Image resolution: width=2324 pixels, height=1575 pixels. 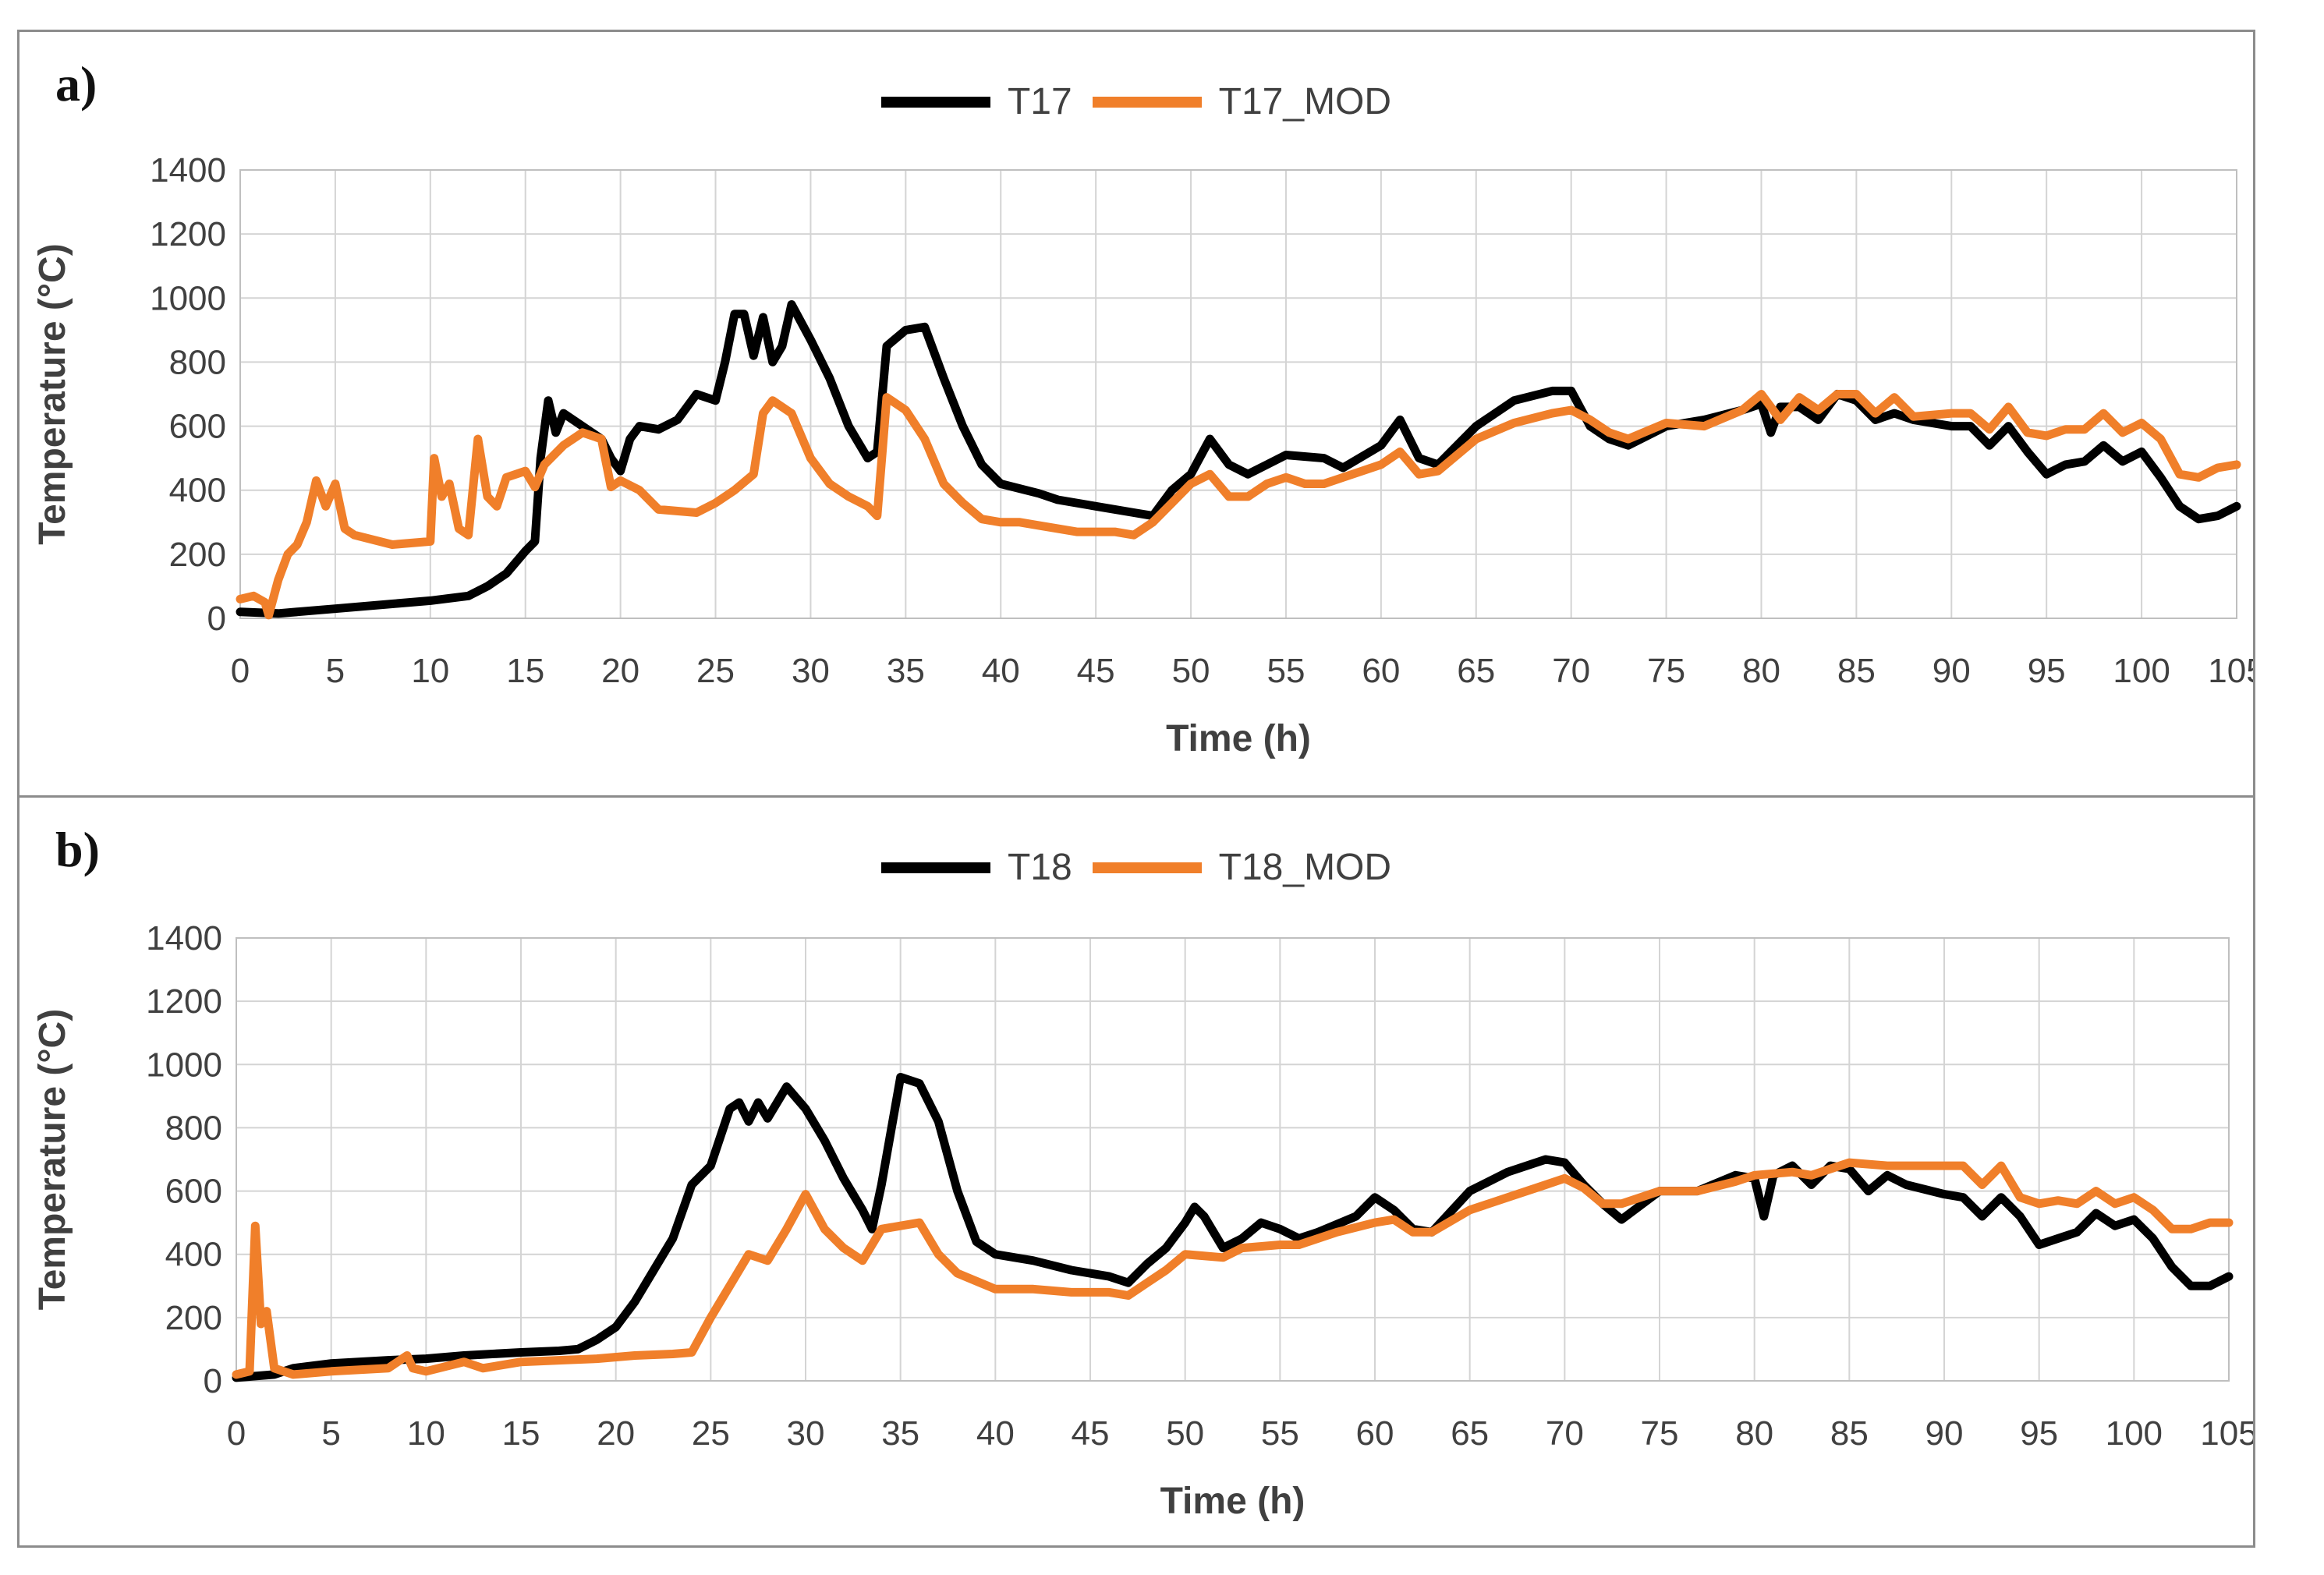 I want to click on legend-swatch-t17-mod, so click(x=1147, y=102).